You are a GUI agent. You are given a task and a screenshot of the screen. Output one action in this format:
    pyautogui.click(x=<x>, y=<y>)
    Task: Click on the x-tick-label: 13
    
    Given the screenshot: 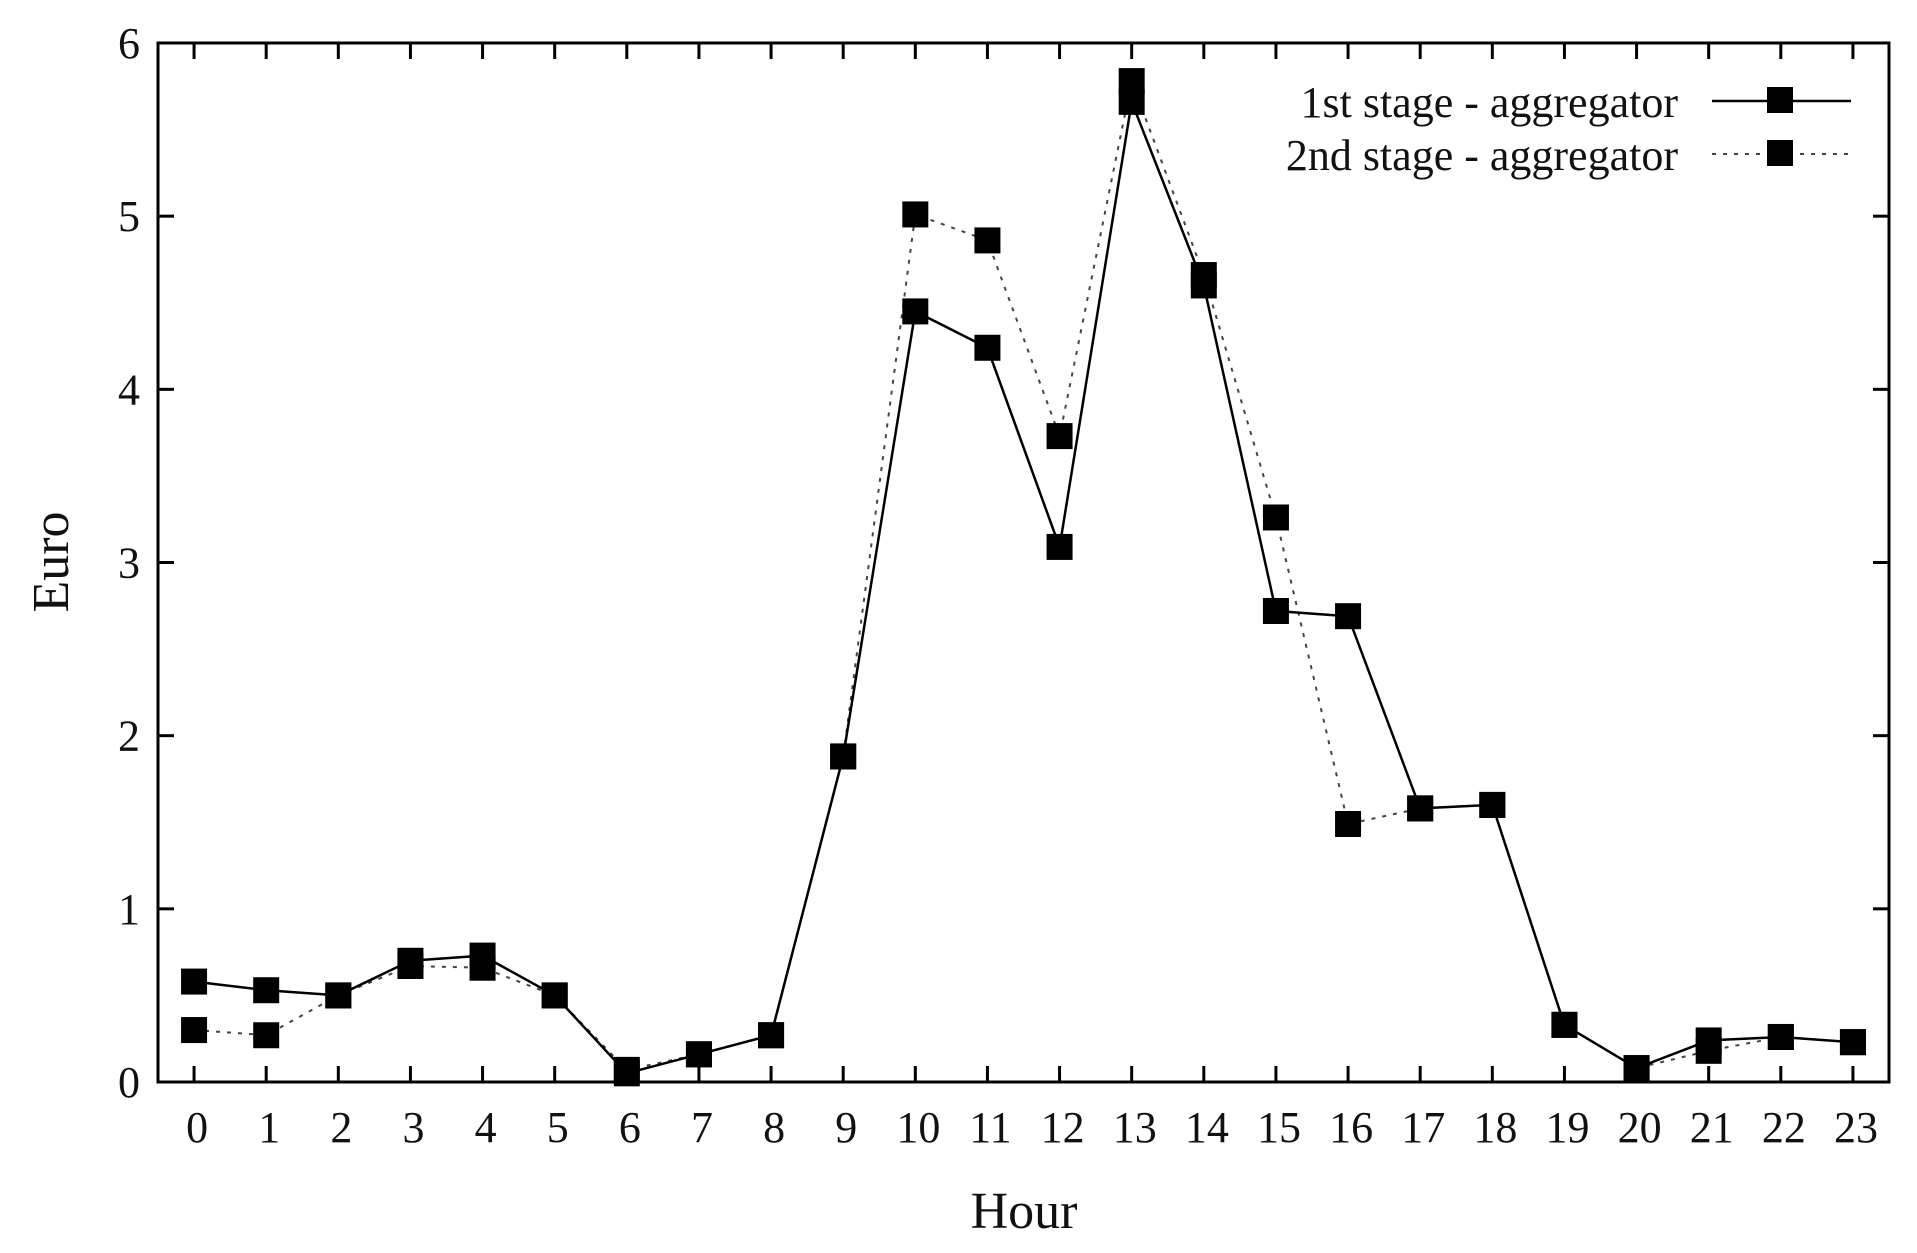 What is the action you would take?
    pyautogui.click(x=1135, y=1127)
    